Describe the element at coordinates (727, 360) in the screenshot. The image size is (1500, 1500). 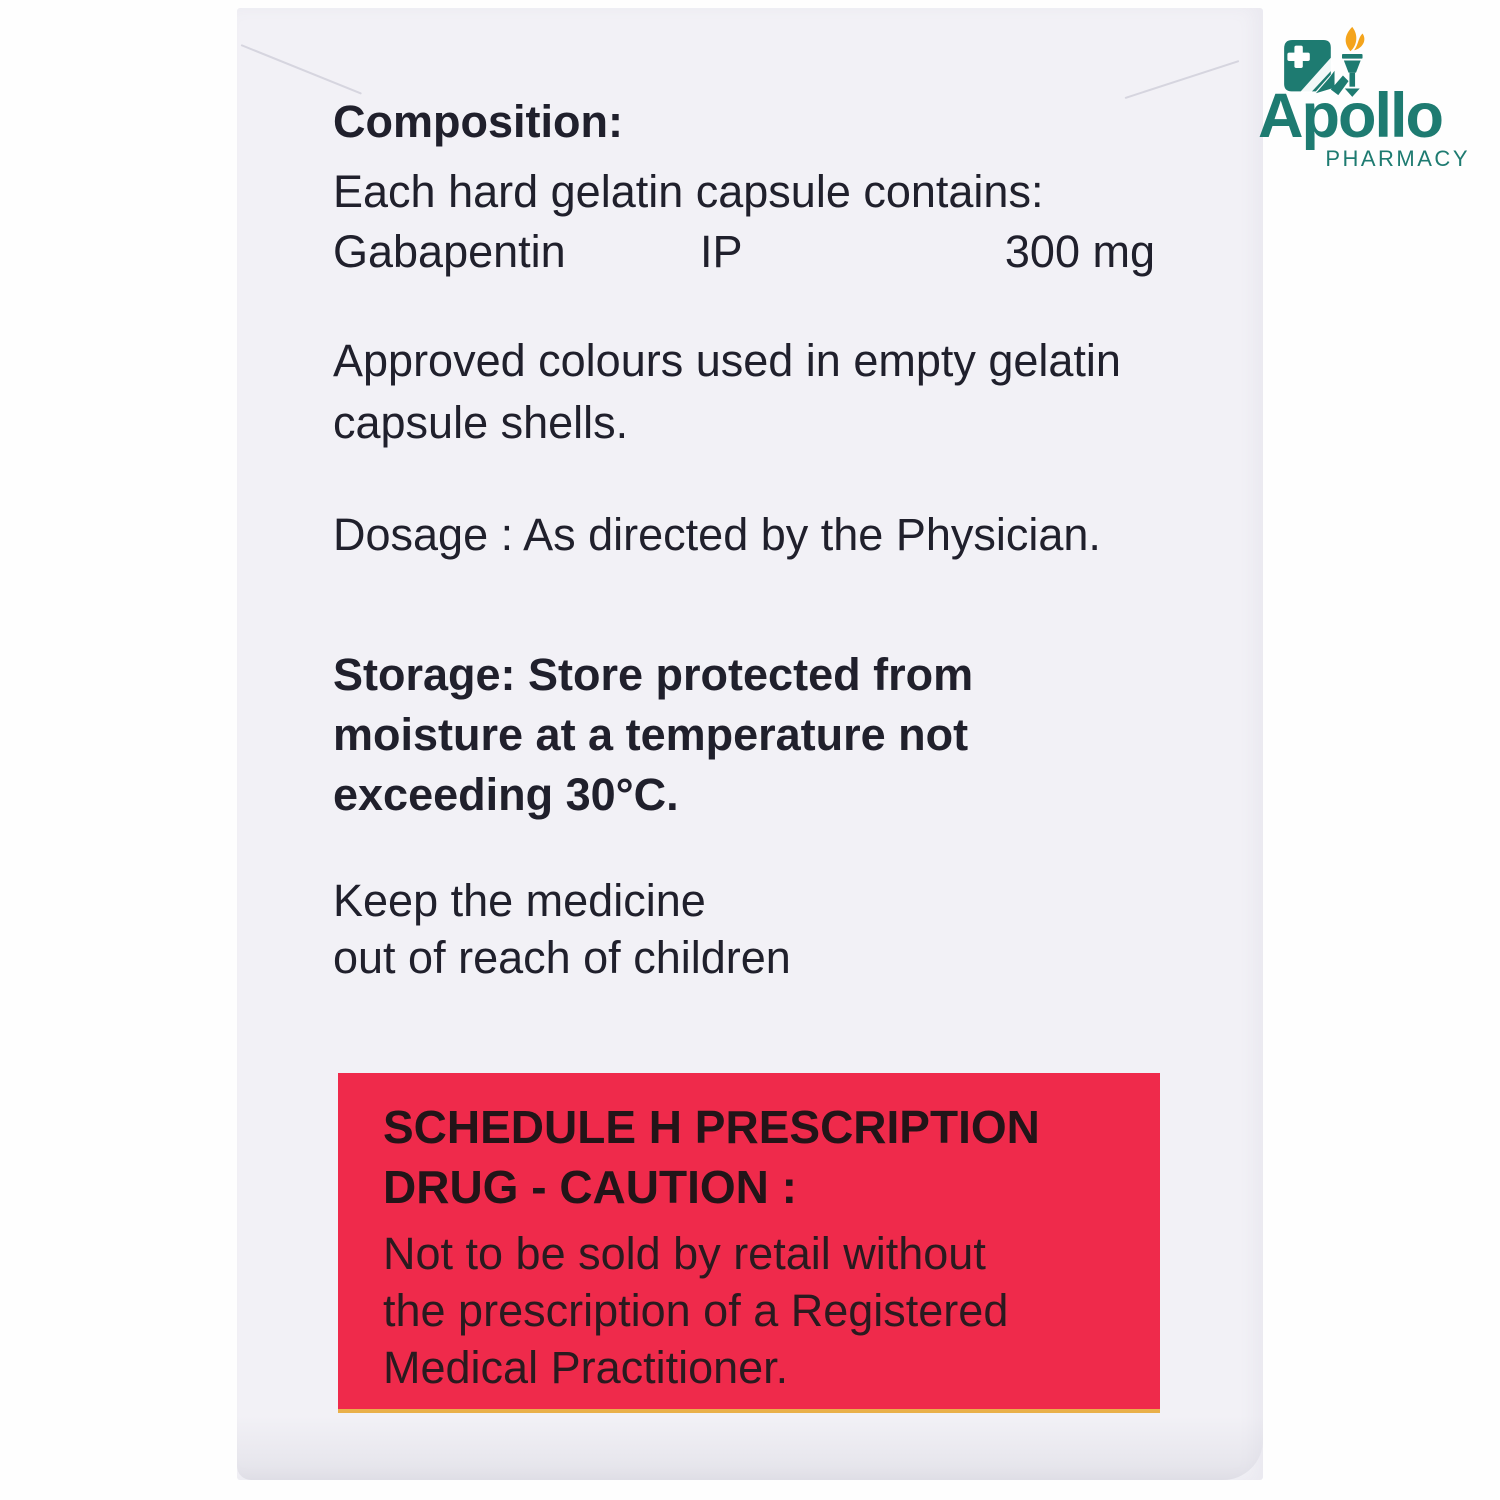
I see `approved-colours-line1: Approved colours used in empty gelatin` at that location.